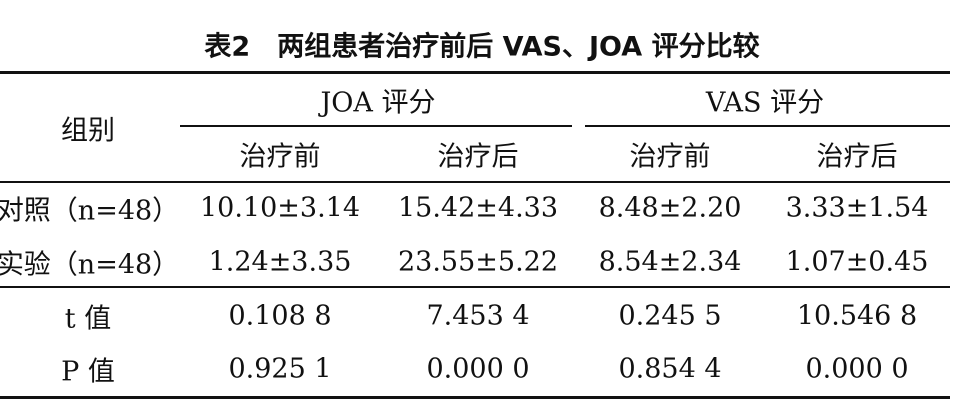 The width and height of the screenshot is (964, 404). I want to click on top-rule, so click(475, 72).